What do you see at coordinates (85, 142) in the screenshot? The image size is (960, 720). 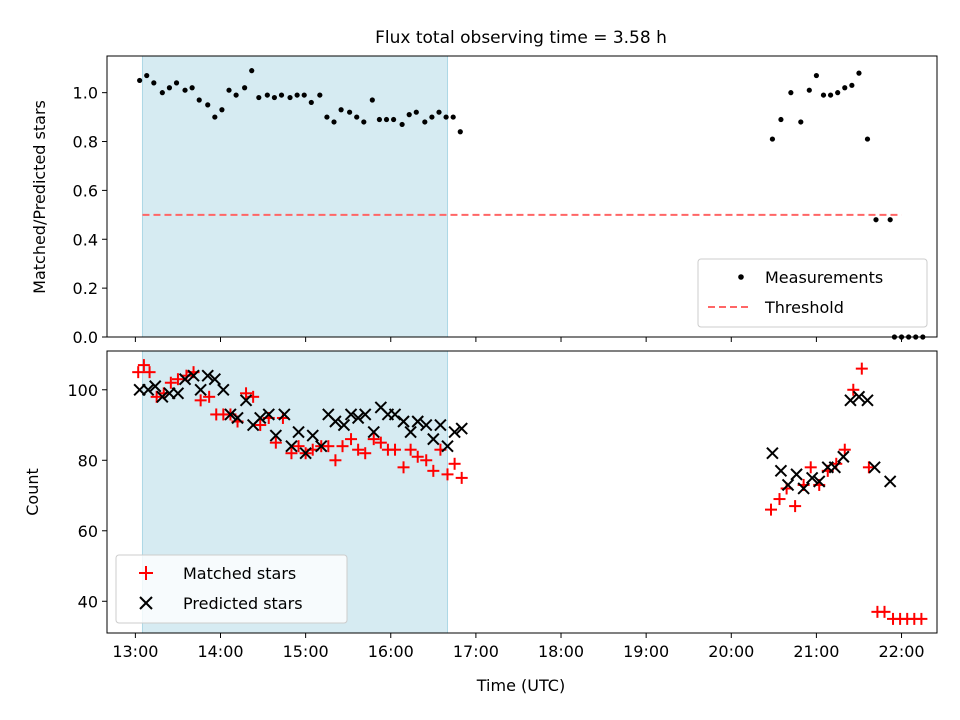 I see `ratio-y-tick-label: 0.8` at bounding box center [85, 142].